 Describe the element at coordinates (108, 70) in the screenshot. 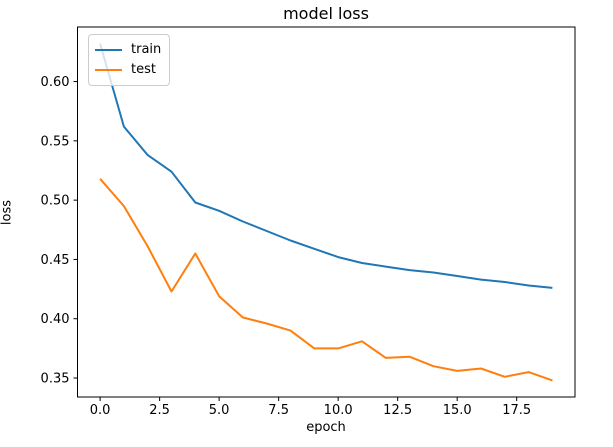

I see `test-line-swatch` at that location.